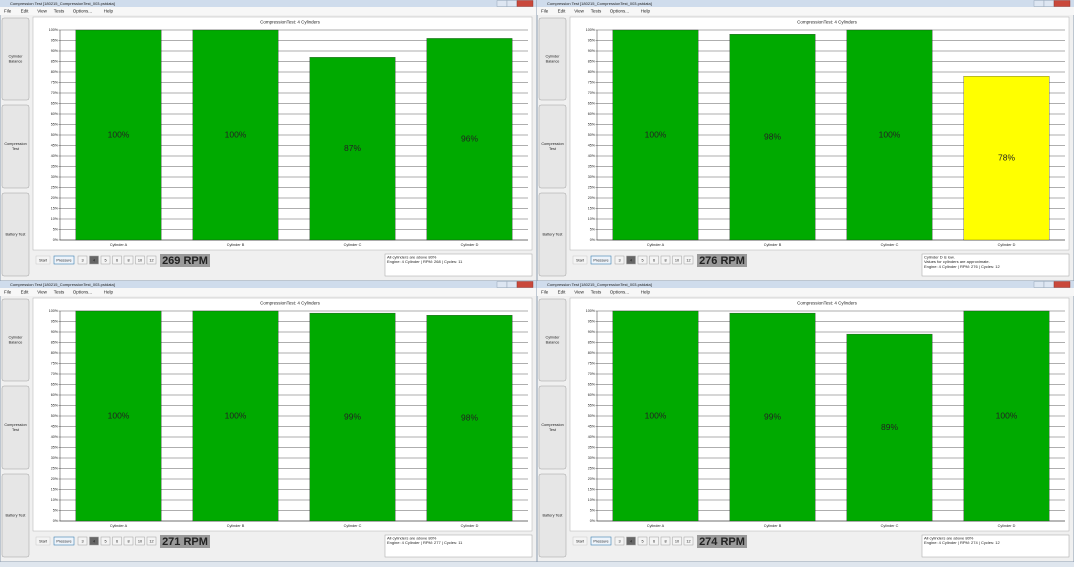 Image resolution: width=1074 pixels, height=567 pixels. I want to click on y-tick-label: 60%, so click(592, 395).